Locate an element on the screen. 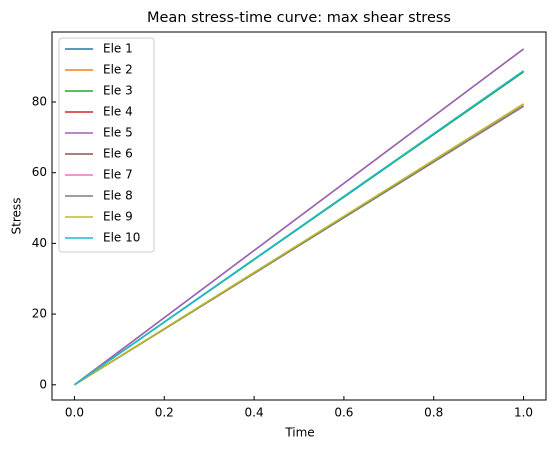 This screenshot has height=450, width=558. legend-label: Ele 3 is located at coordinates (118, 91).